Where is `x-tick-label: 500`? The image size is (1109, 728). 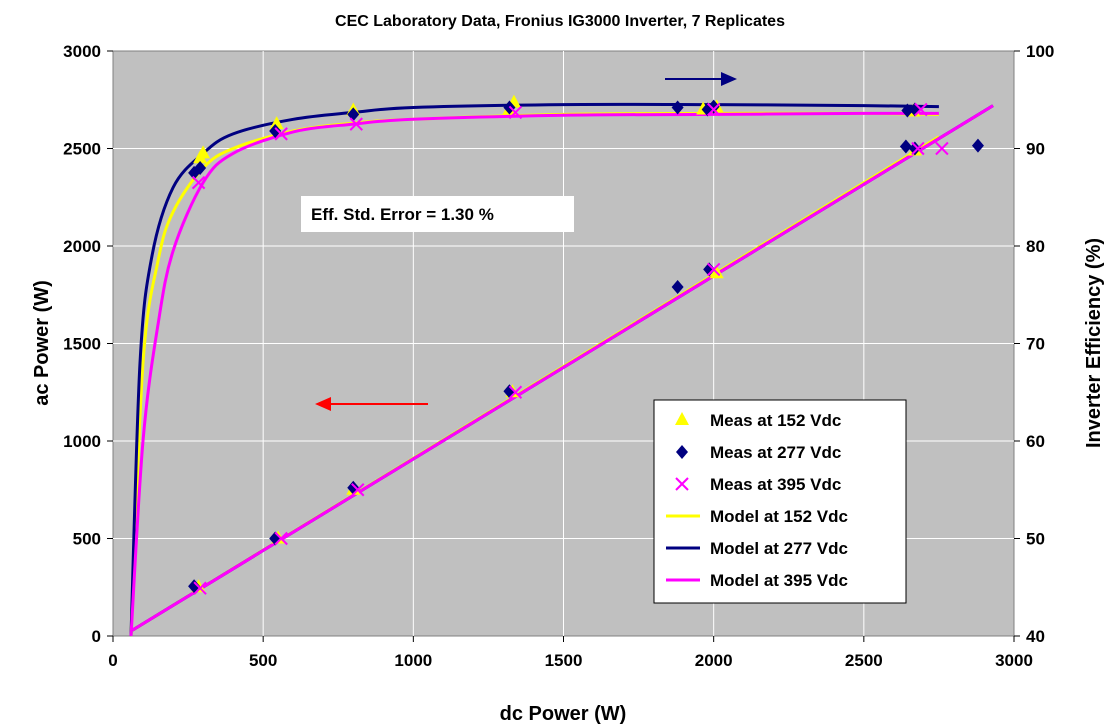
x-tick-label: 500 is located at coordinates (263, 660).